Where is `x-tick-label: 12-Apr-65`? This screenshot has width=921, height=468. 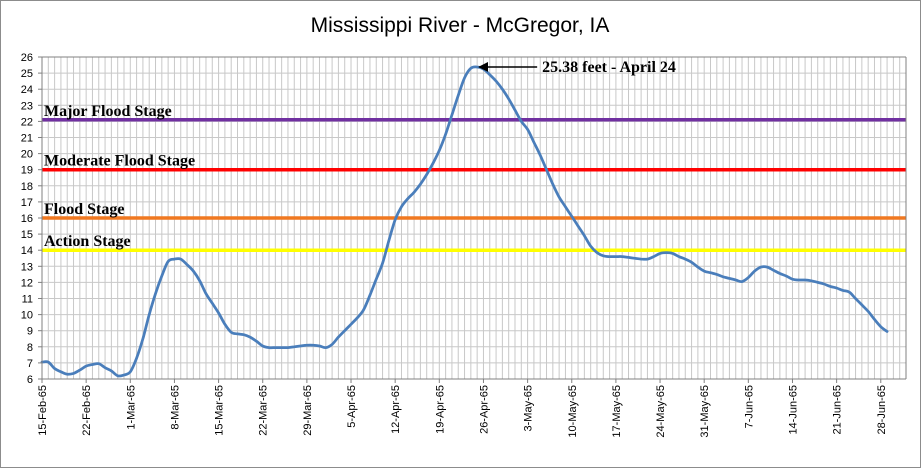
x-tick-label: 12-Apr-65 is located at coordinates (396, 409).